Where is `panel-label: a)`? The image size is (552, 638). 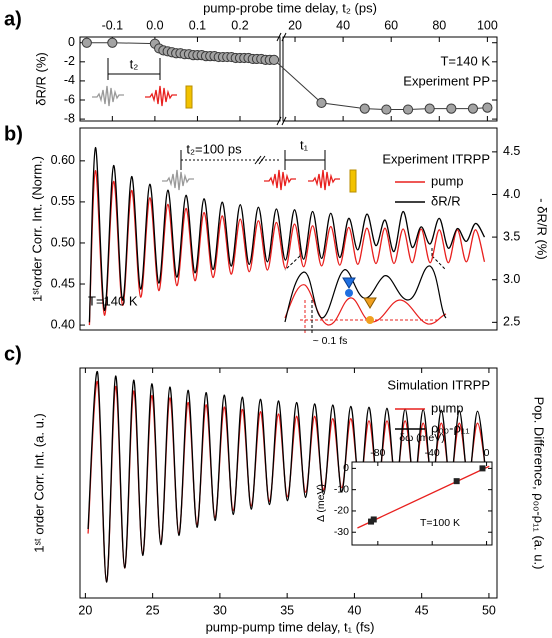 panel-label: a) is located at coordinates (13, 19).